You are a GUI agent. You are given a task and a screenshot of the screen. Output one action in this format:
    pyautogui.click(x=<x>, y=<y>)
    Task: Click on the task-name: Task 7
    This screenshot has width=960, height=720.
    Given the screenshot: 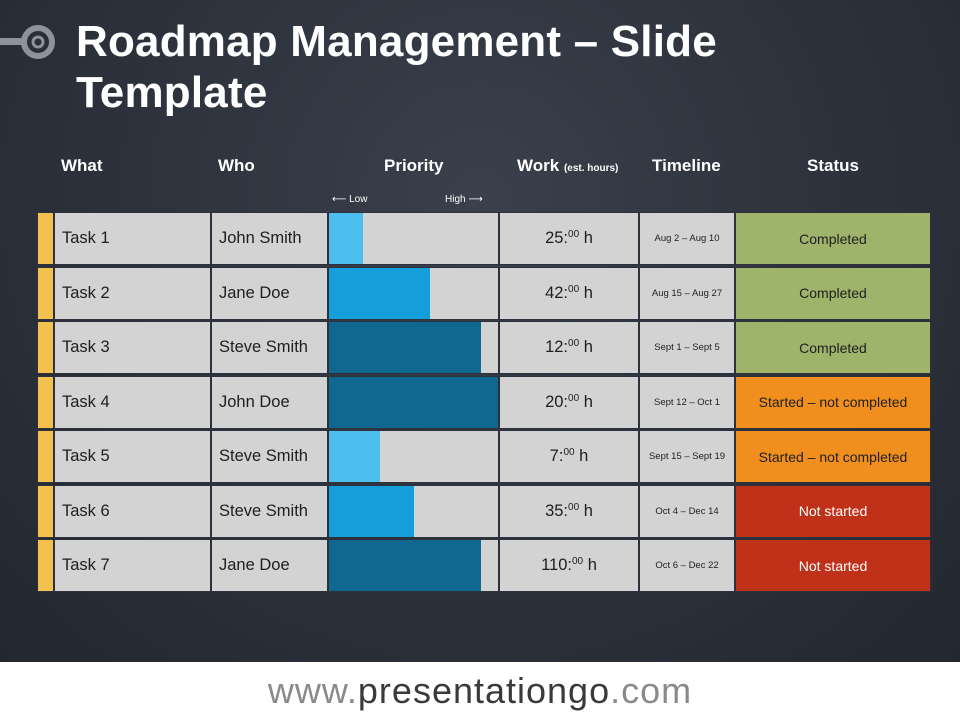 What is the action you would take?
    pyautogui.click(x=86, y=565)
    